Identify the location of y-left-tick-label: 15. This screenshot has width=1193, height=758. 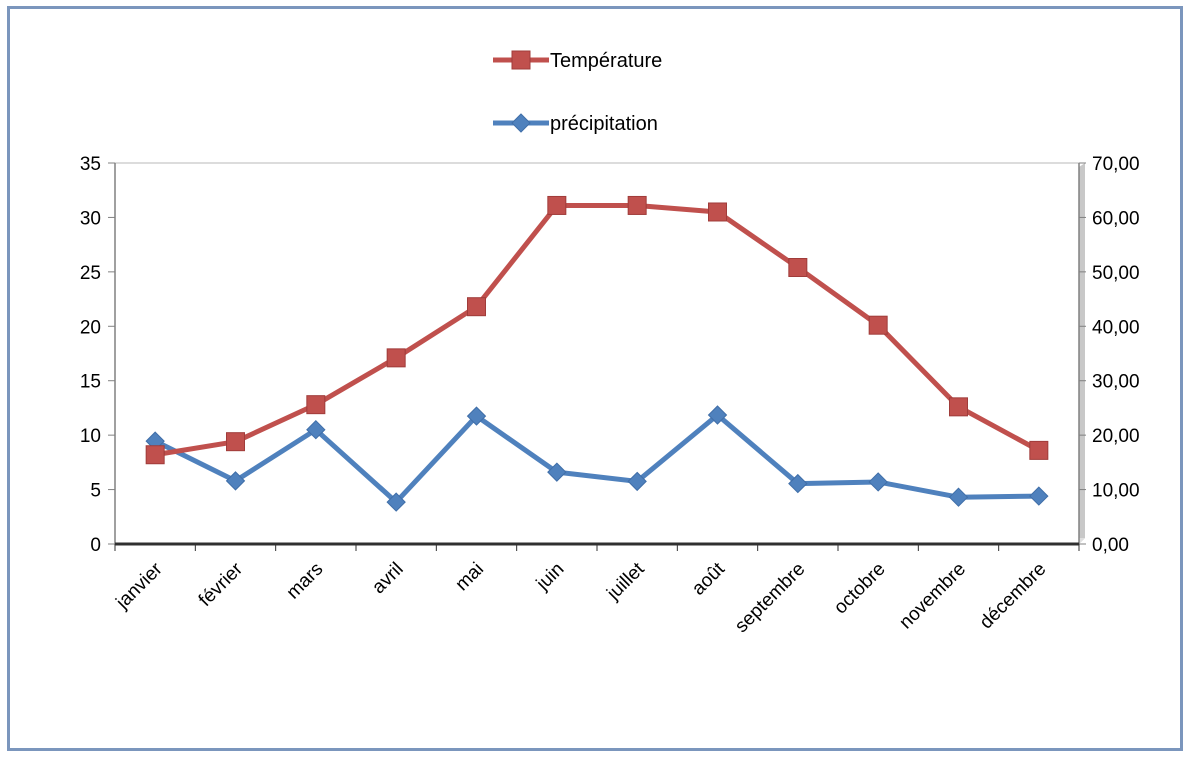
(90, 382).